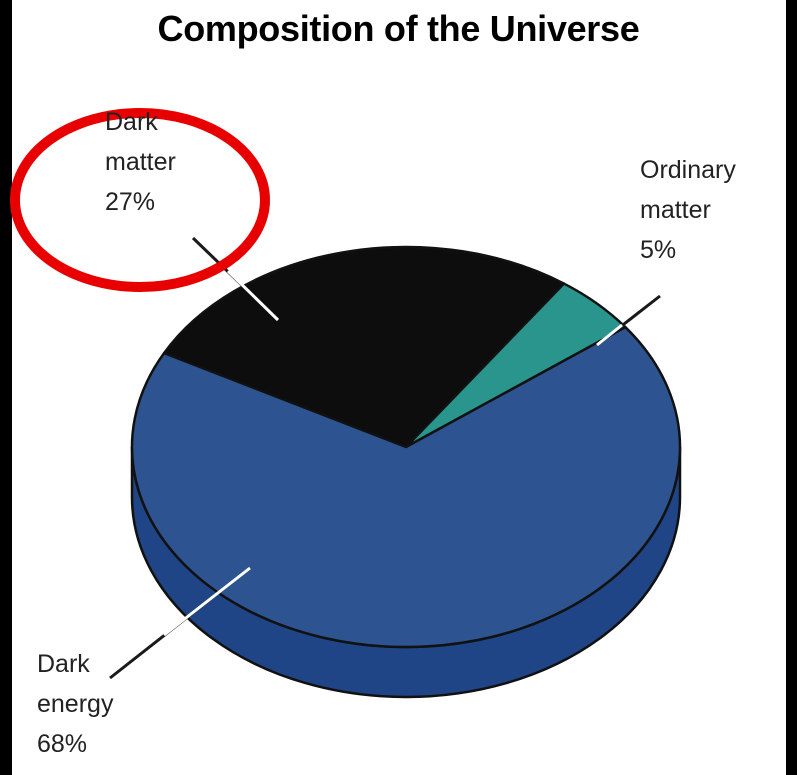  What do you see at coordinates (688, 170) in the screenshot?
I see `label-ordinary-matter-line1: Ordinary` at bounding box center [688, 170].